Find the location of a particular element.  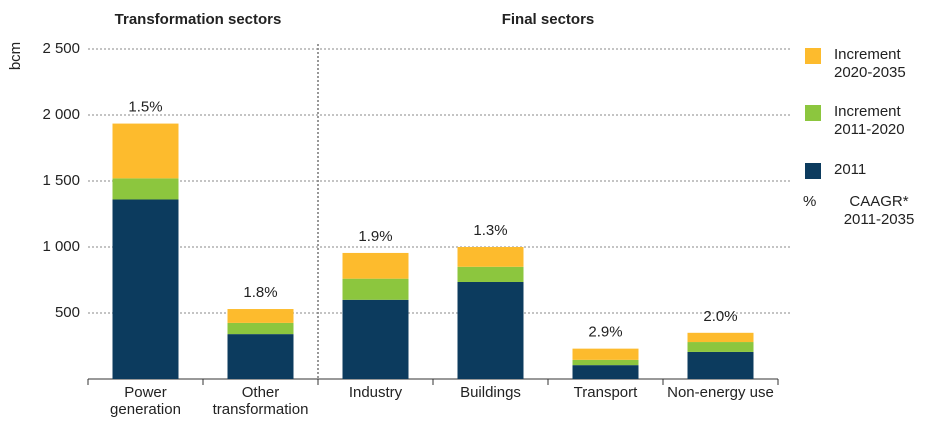

legend-label: Increment 2020-2035 is located at coordinates (870, 63).